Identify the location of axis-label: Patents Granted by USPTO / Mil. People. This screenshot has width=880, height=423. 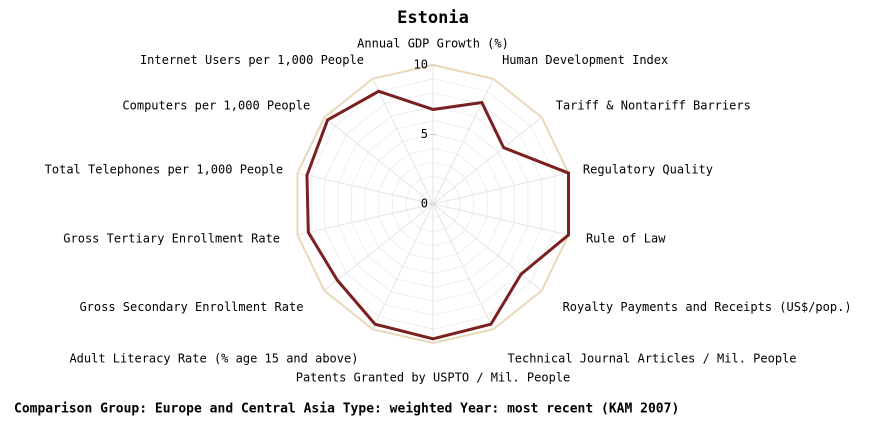
(433, 378).